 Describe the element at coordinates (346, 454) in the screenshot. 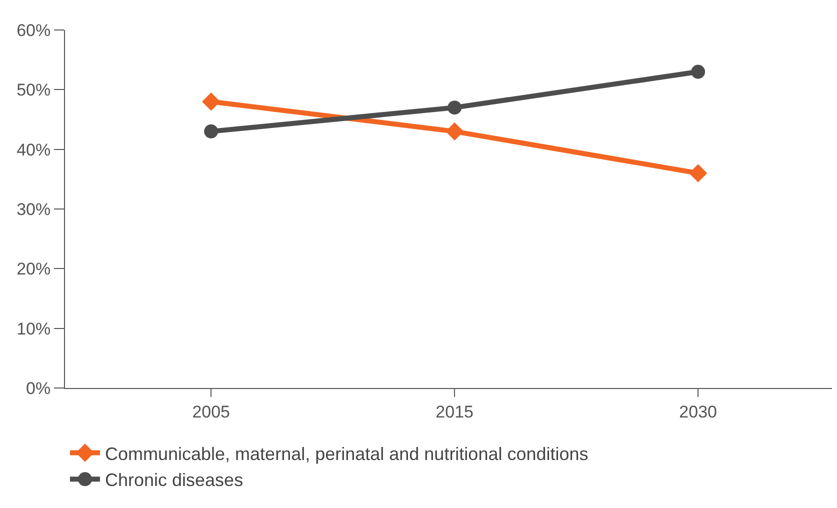

I see `legend-label: Communicable, maternal, perinatal and nutritional conditions` at that location.